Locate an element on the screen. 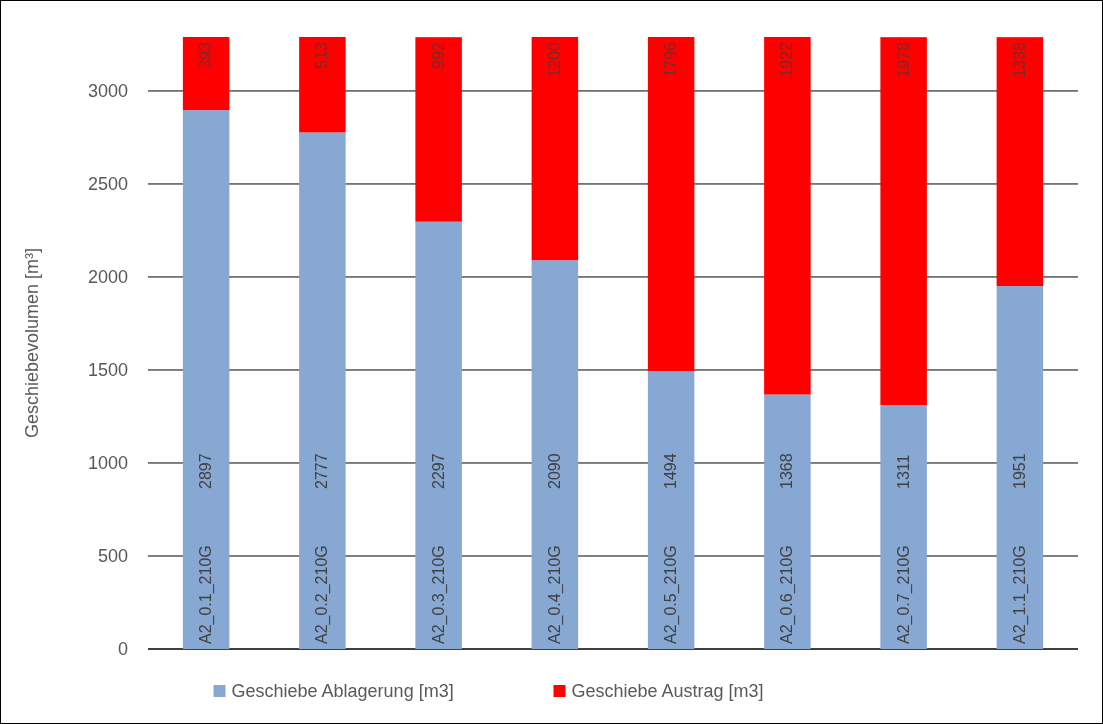 The height and width of the screenshot is (724, 1103). y-axis-title: Geschiebevolumen [m³] is located at coordinates (32, 343).